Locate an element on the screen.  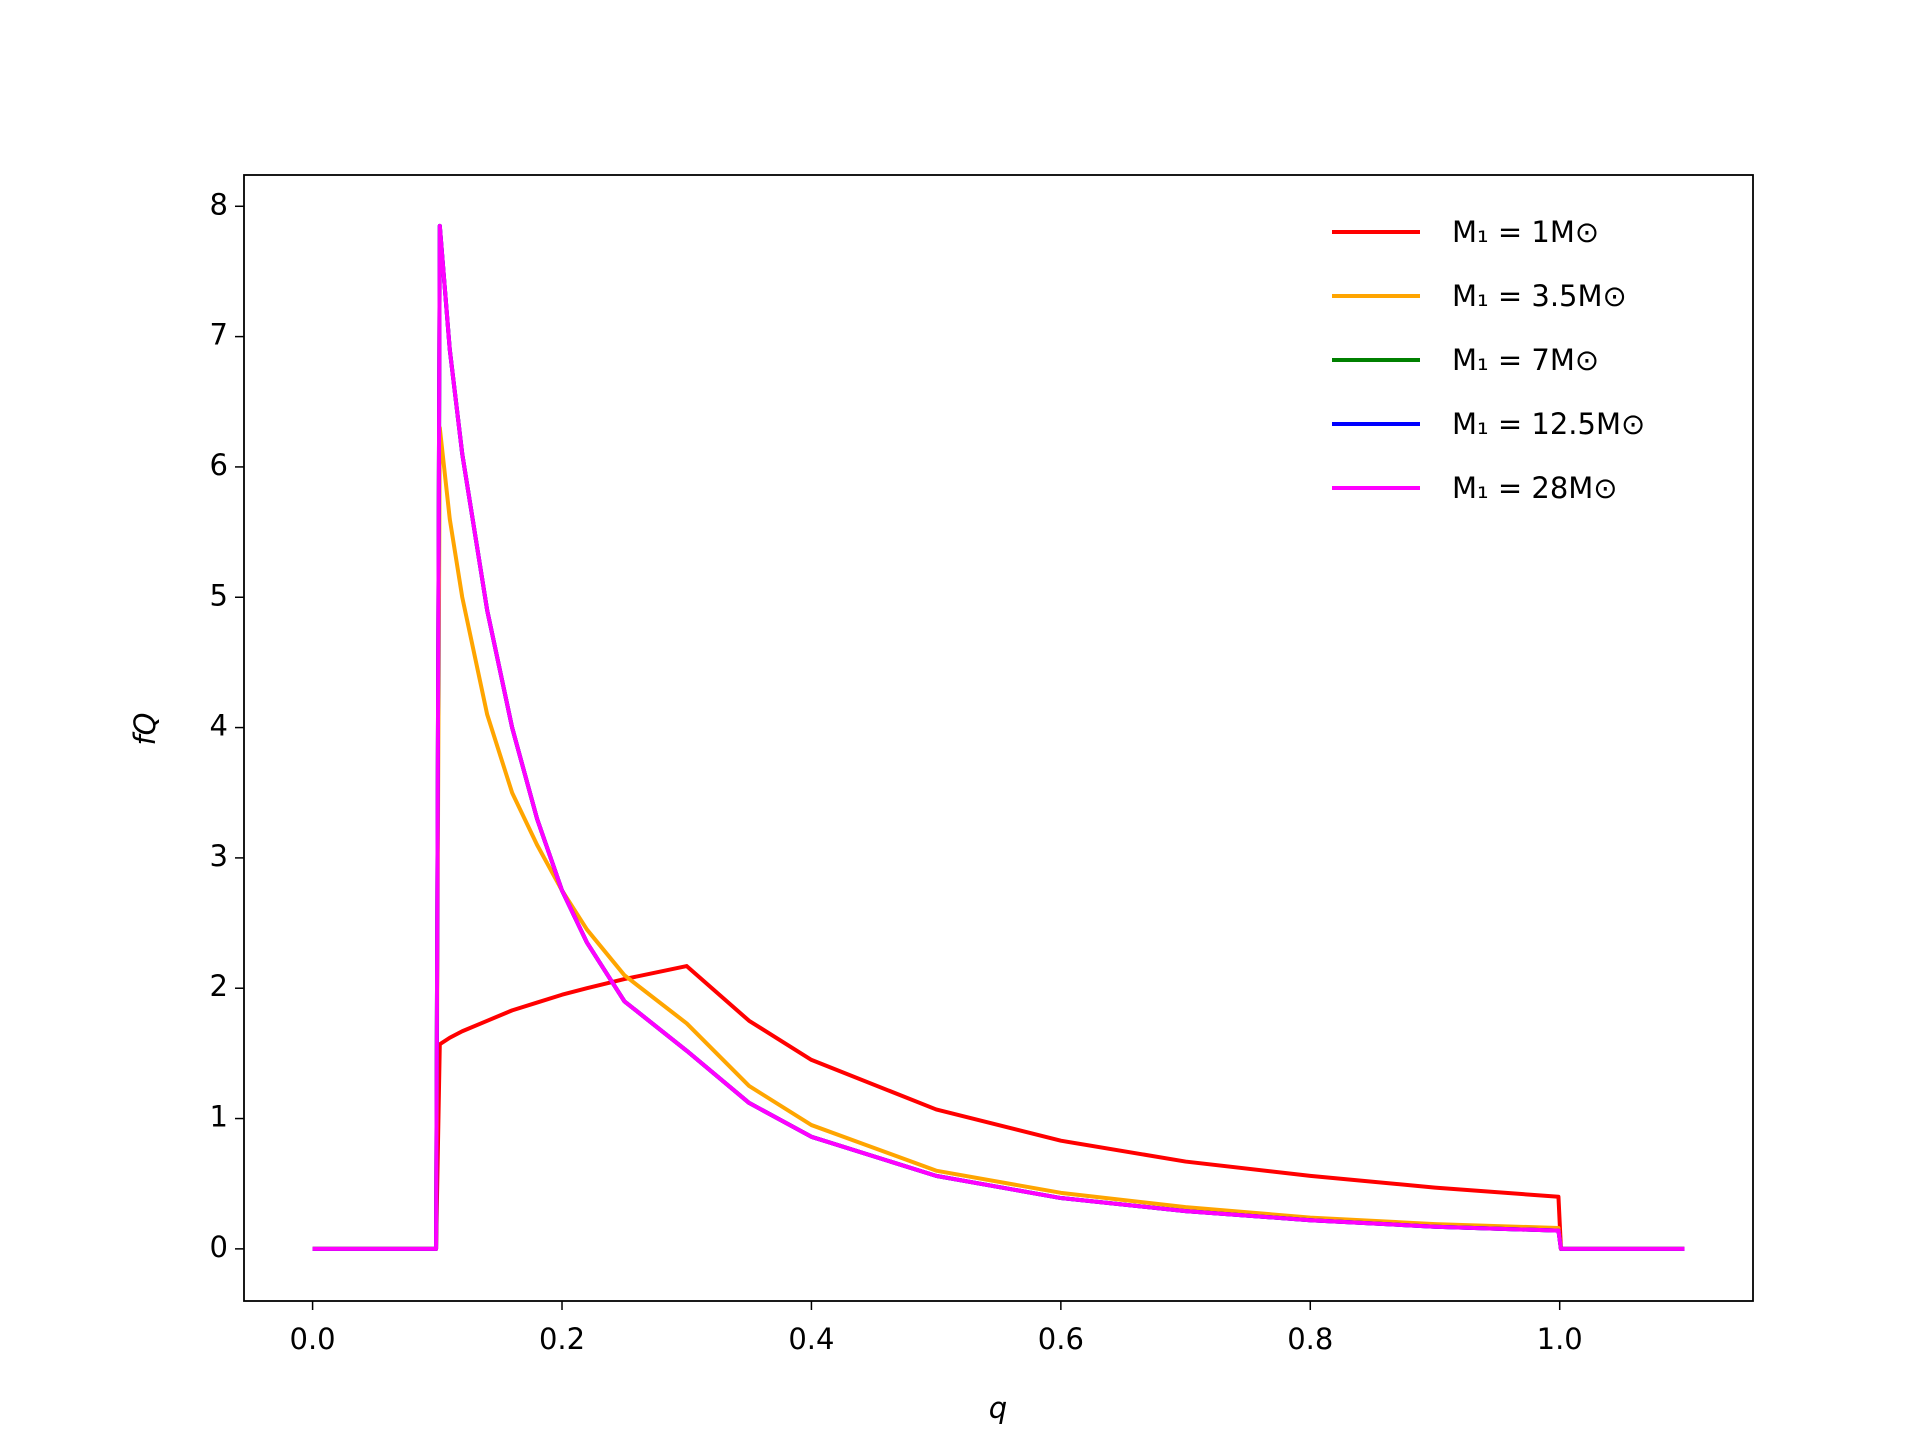
y-tick-label: 4 is located at coordinates (219, 726).